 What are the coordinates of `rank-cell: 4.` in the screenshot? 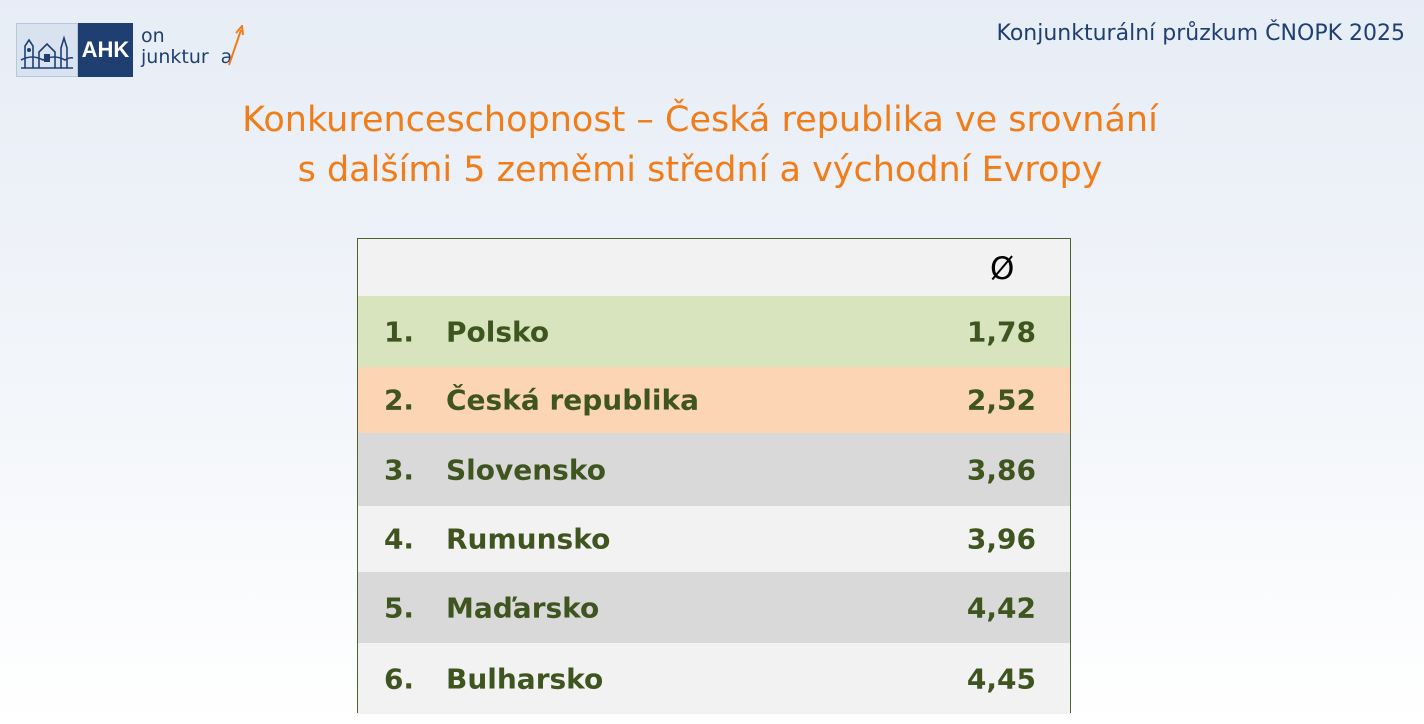 It's located at (399, 539).